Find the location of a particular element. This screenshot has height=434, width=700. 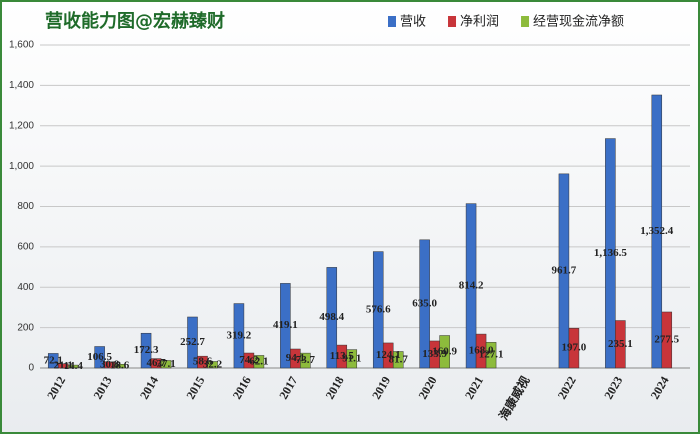

data-label: 168.0 is located at coordinates (481, 351).